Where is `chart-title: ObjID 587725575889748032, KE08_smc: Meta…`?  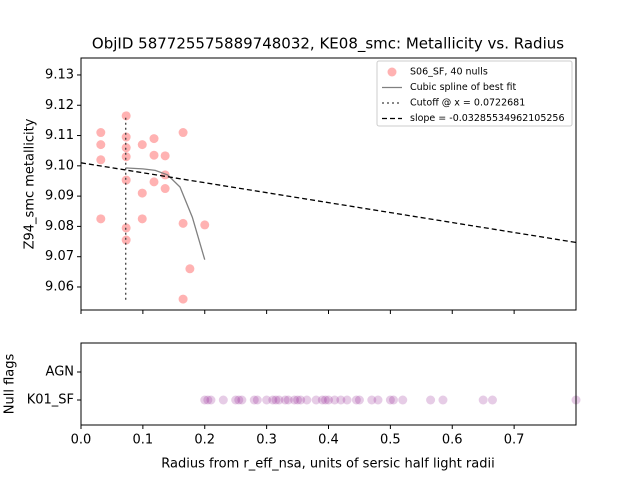 chart-title: ObjID 587725575889748032, KE08_smc: Meta… is located at coordinates (328, 44).